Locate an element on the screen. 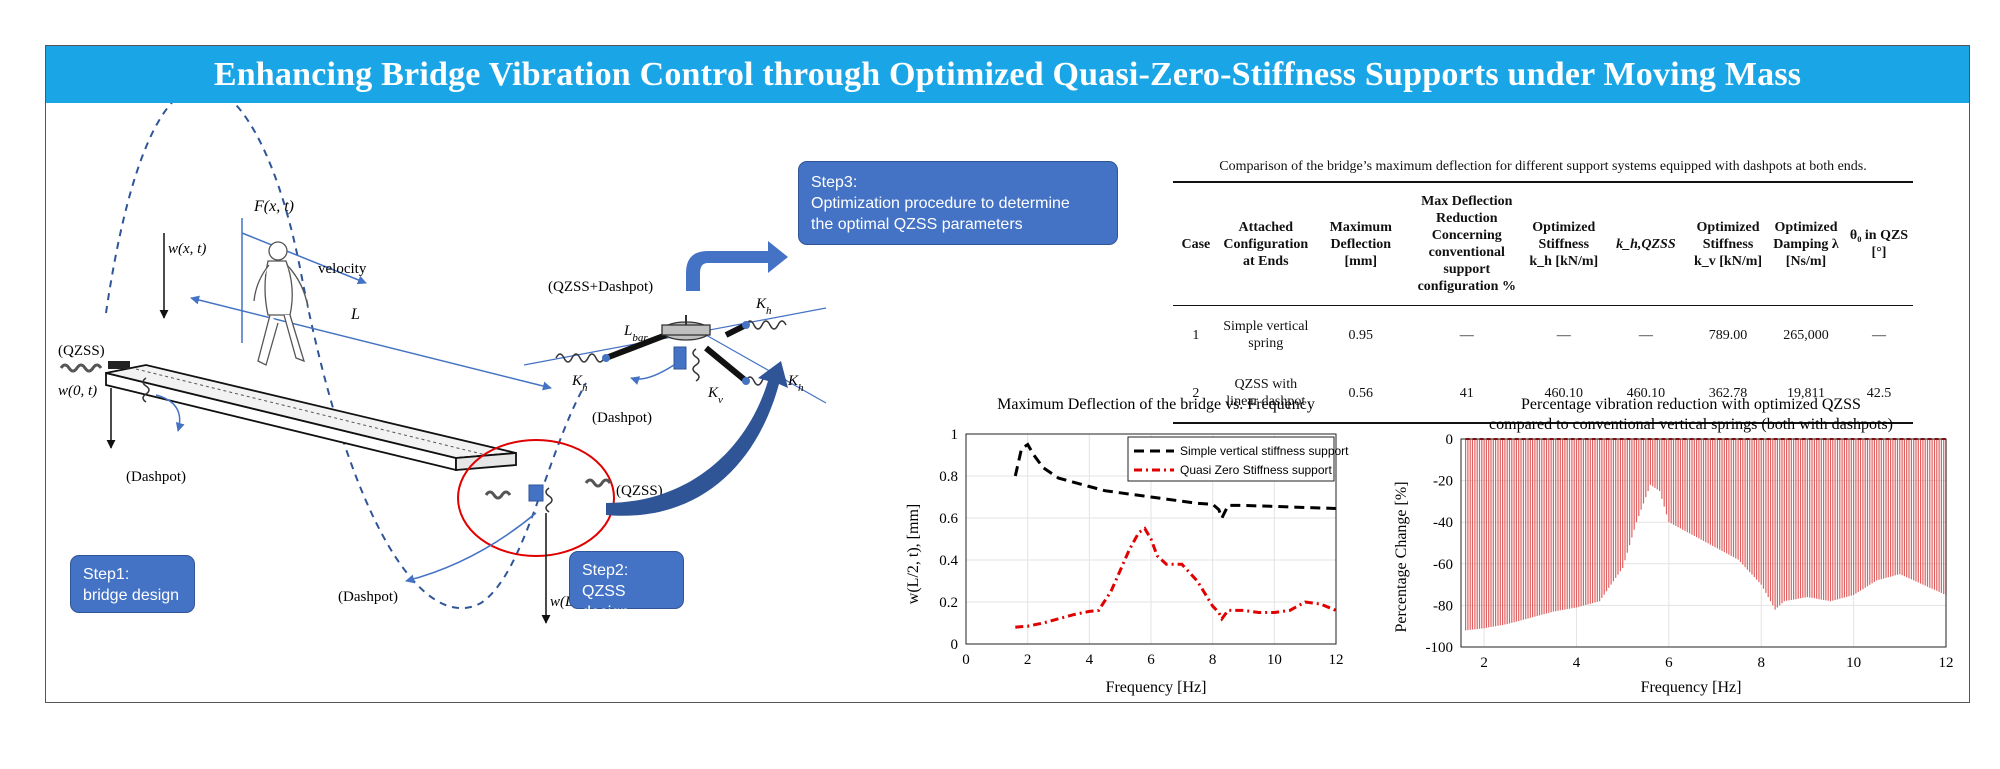  th-theta: θ₀ in QZS [°] is located at coordinates (1879, 244).